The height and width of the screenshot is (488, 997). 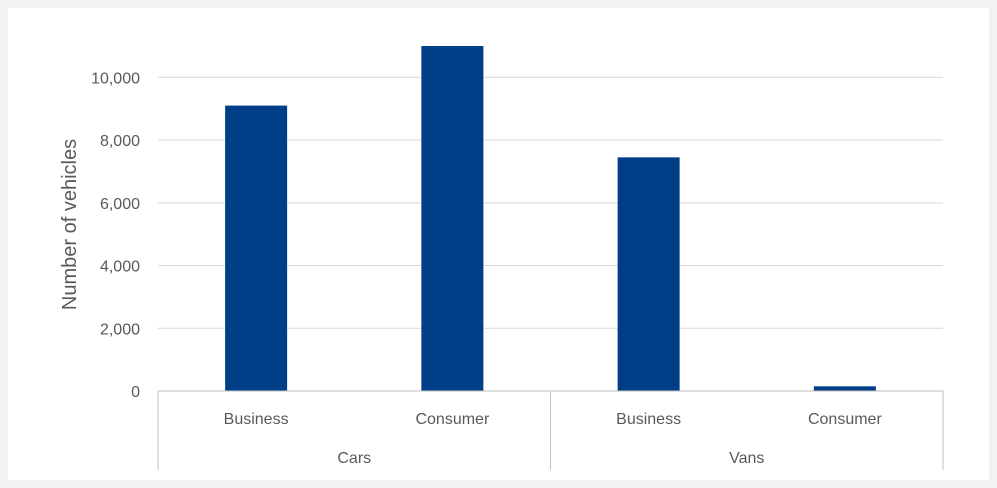 I want to click on group-label: Vans, so click(x=746, y=458).